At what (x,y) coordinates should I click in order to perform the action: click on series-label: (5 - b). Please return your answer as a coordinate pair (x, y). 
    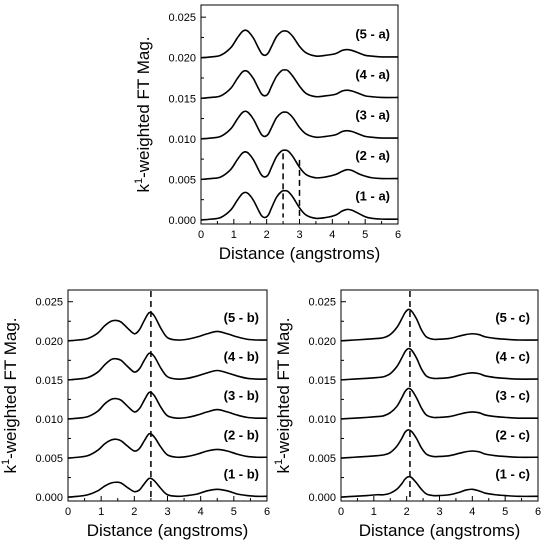
    Looking at the image, I should click on (241, 317).